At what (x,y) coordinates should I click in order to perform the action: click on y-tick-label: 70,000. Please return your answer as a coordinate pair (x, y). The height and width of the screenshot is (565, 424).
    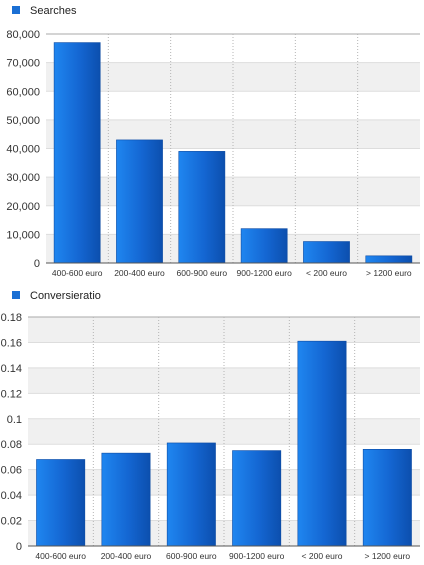
    Looking at the image, I should click on (23, 64).